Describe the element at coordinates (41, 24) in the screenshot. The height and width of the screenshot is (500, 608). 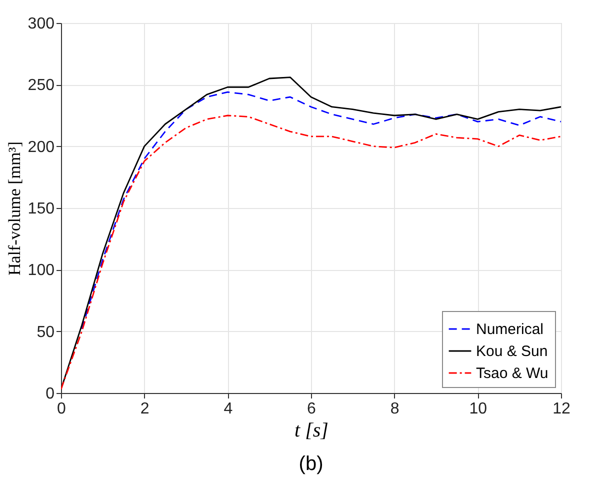
I see `y-tick-label: 300` at that location.